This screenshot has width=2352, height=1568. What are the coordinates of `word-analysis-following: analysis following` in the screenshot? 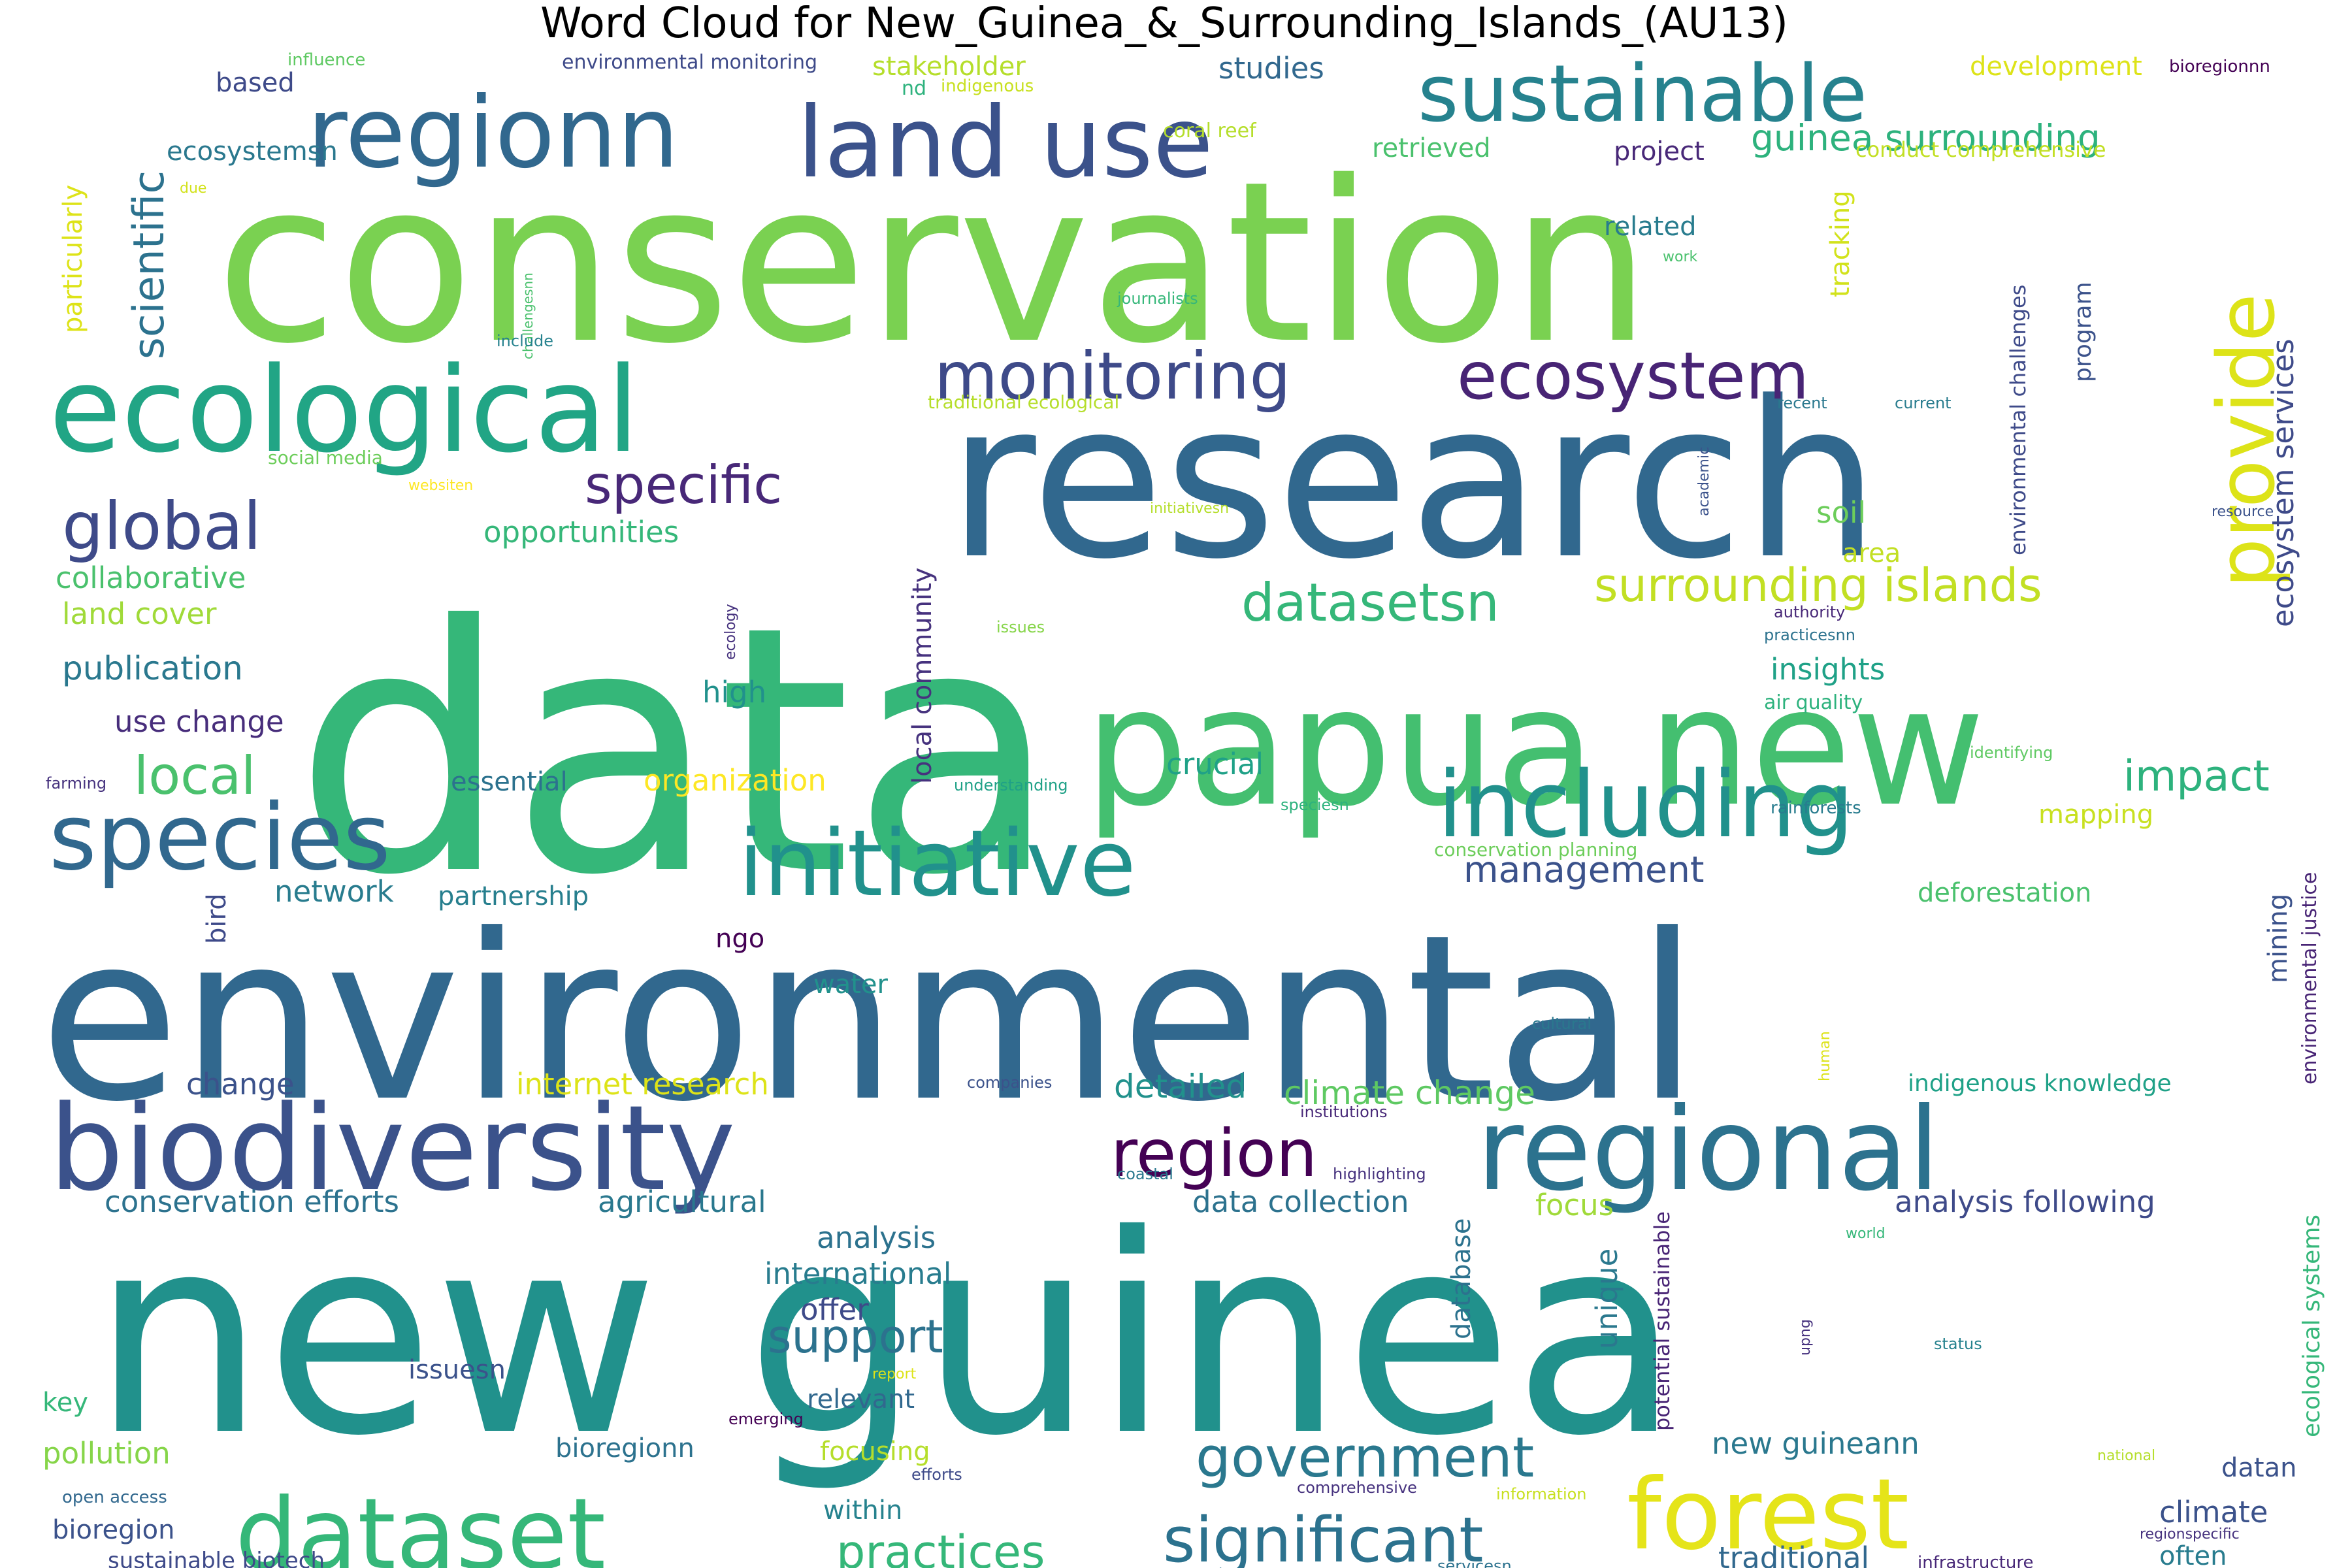 It's located at (2025, 1201).